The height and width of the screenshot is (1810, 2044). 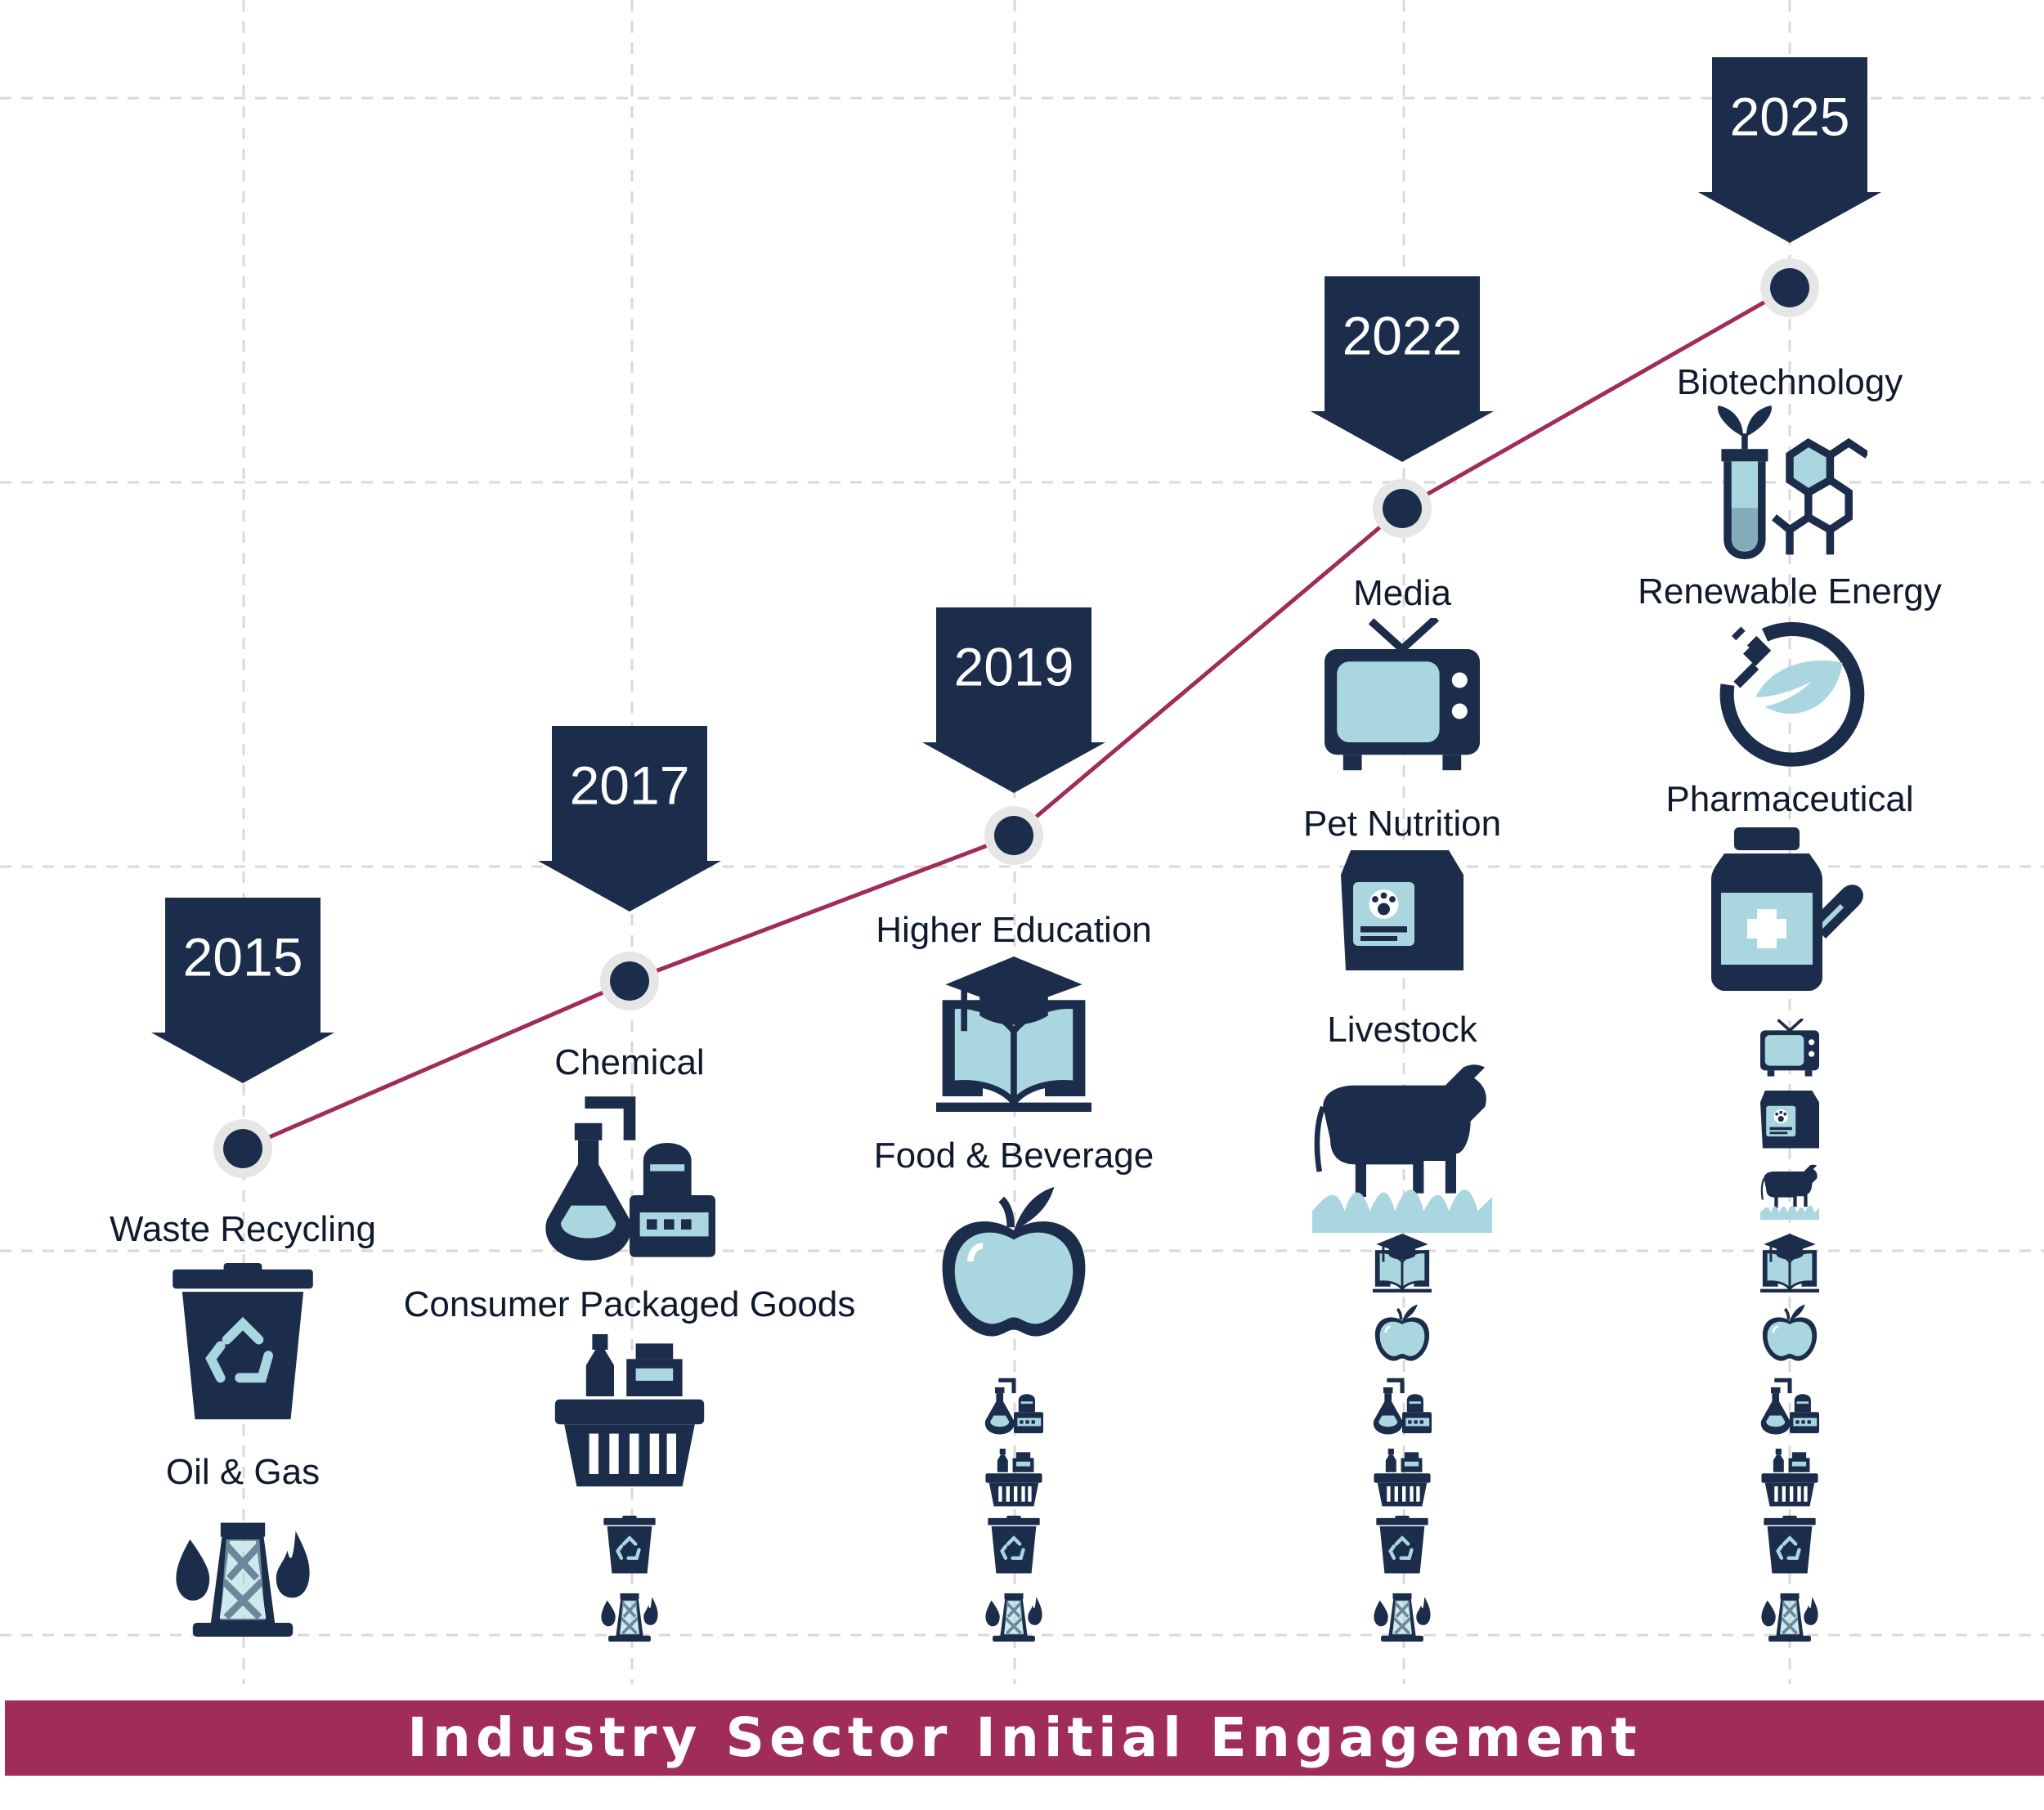 What do you see at coordinates (243, 1472) in the screenshot?
I see `sector-label: Oil & Gas` at bounding box center [243, 1472].